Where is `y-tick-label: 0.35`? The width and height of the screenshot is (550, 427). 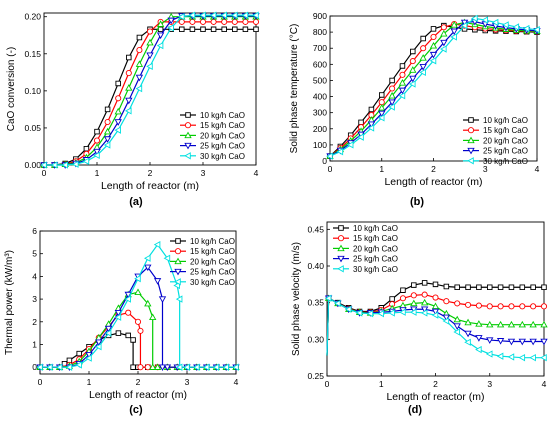
y-tick-label: 0.35 is located at coordinates (315, 303).